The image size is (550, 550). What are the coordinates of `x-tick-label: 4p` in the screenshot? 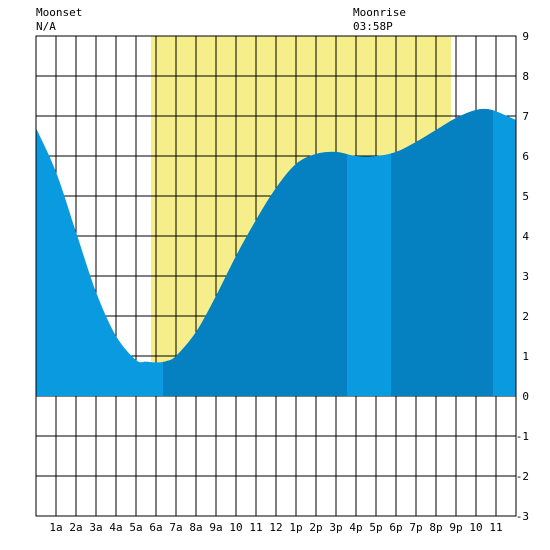 It's located at (355, 527).